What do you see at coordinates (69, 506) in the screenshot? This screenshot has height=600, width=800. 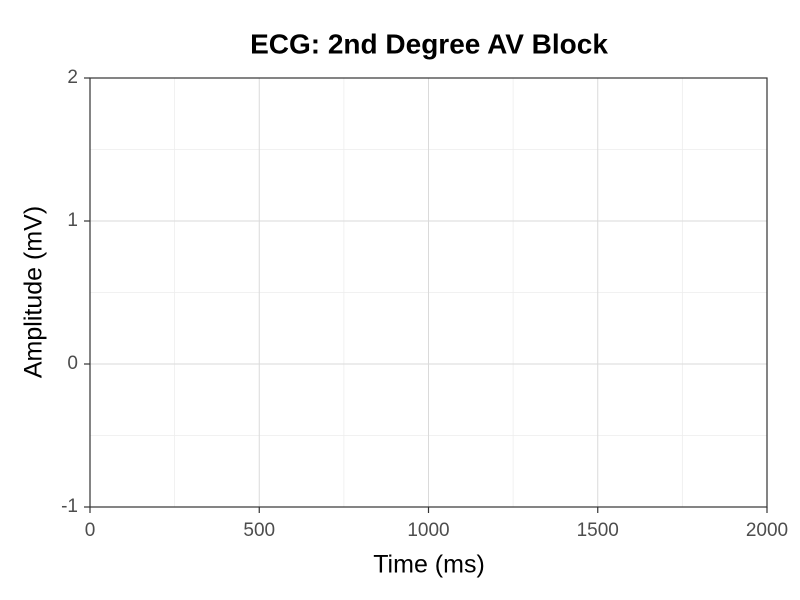 I see `y-tick-label: -1` at bounding box center [69, 506].